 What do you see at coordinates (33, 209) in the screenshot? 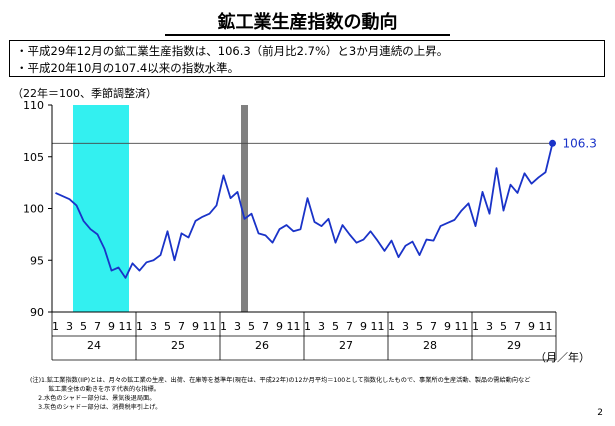
I see `y-tick-label: 100` at bounding box center [33, 209].